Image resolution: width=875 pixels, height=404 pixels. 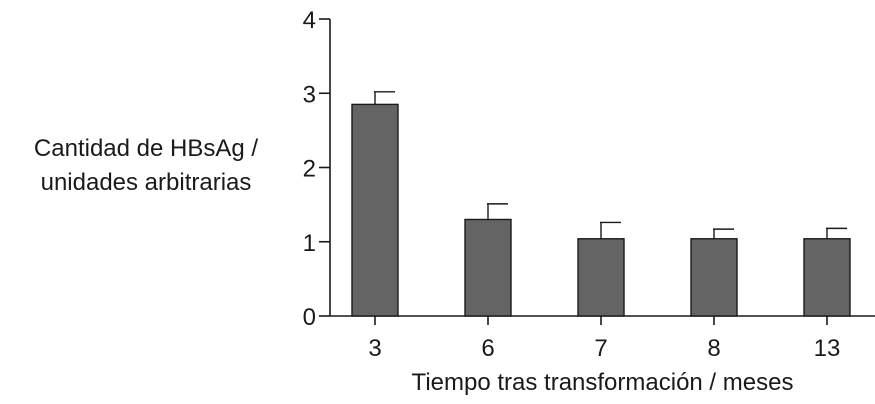 What do you see at coordinates (713, 348) in the screenshot?
I see `x-tick-label: 8` at bounding box center [713, 348].